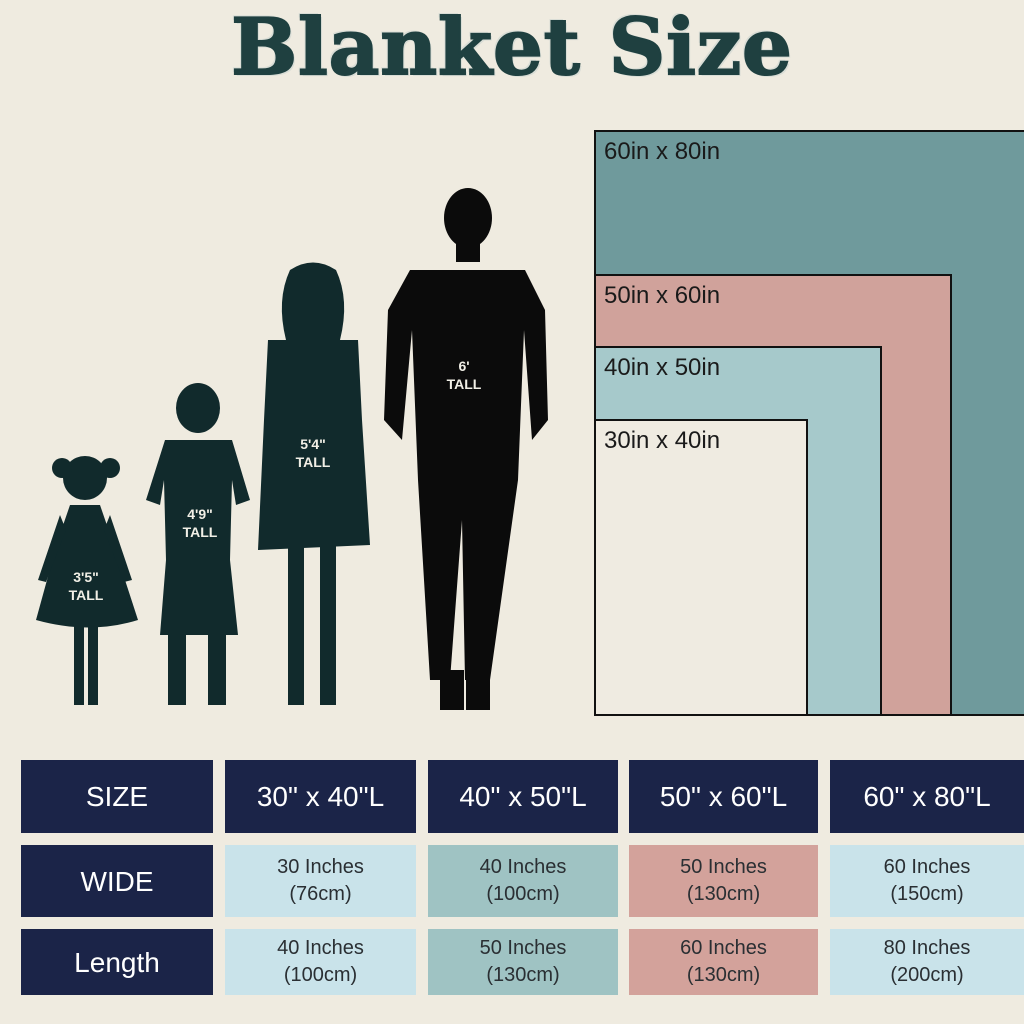  What do you see at coordinates (314, 483) in the screenshot?
I see `woman-silhouette` at bounding box center [314, 483].